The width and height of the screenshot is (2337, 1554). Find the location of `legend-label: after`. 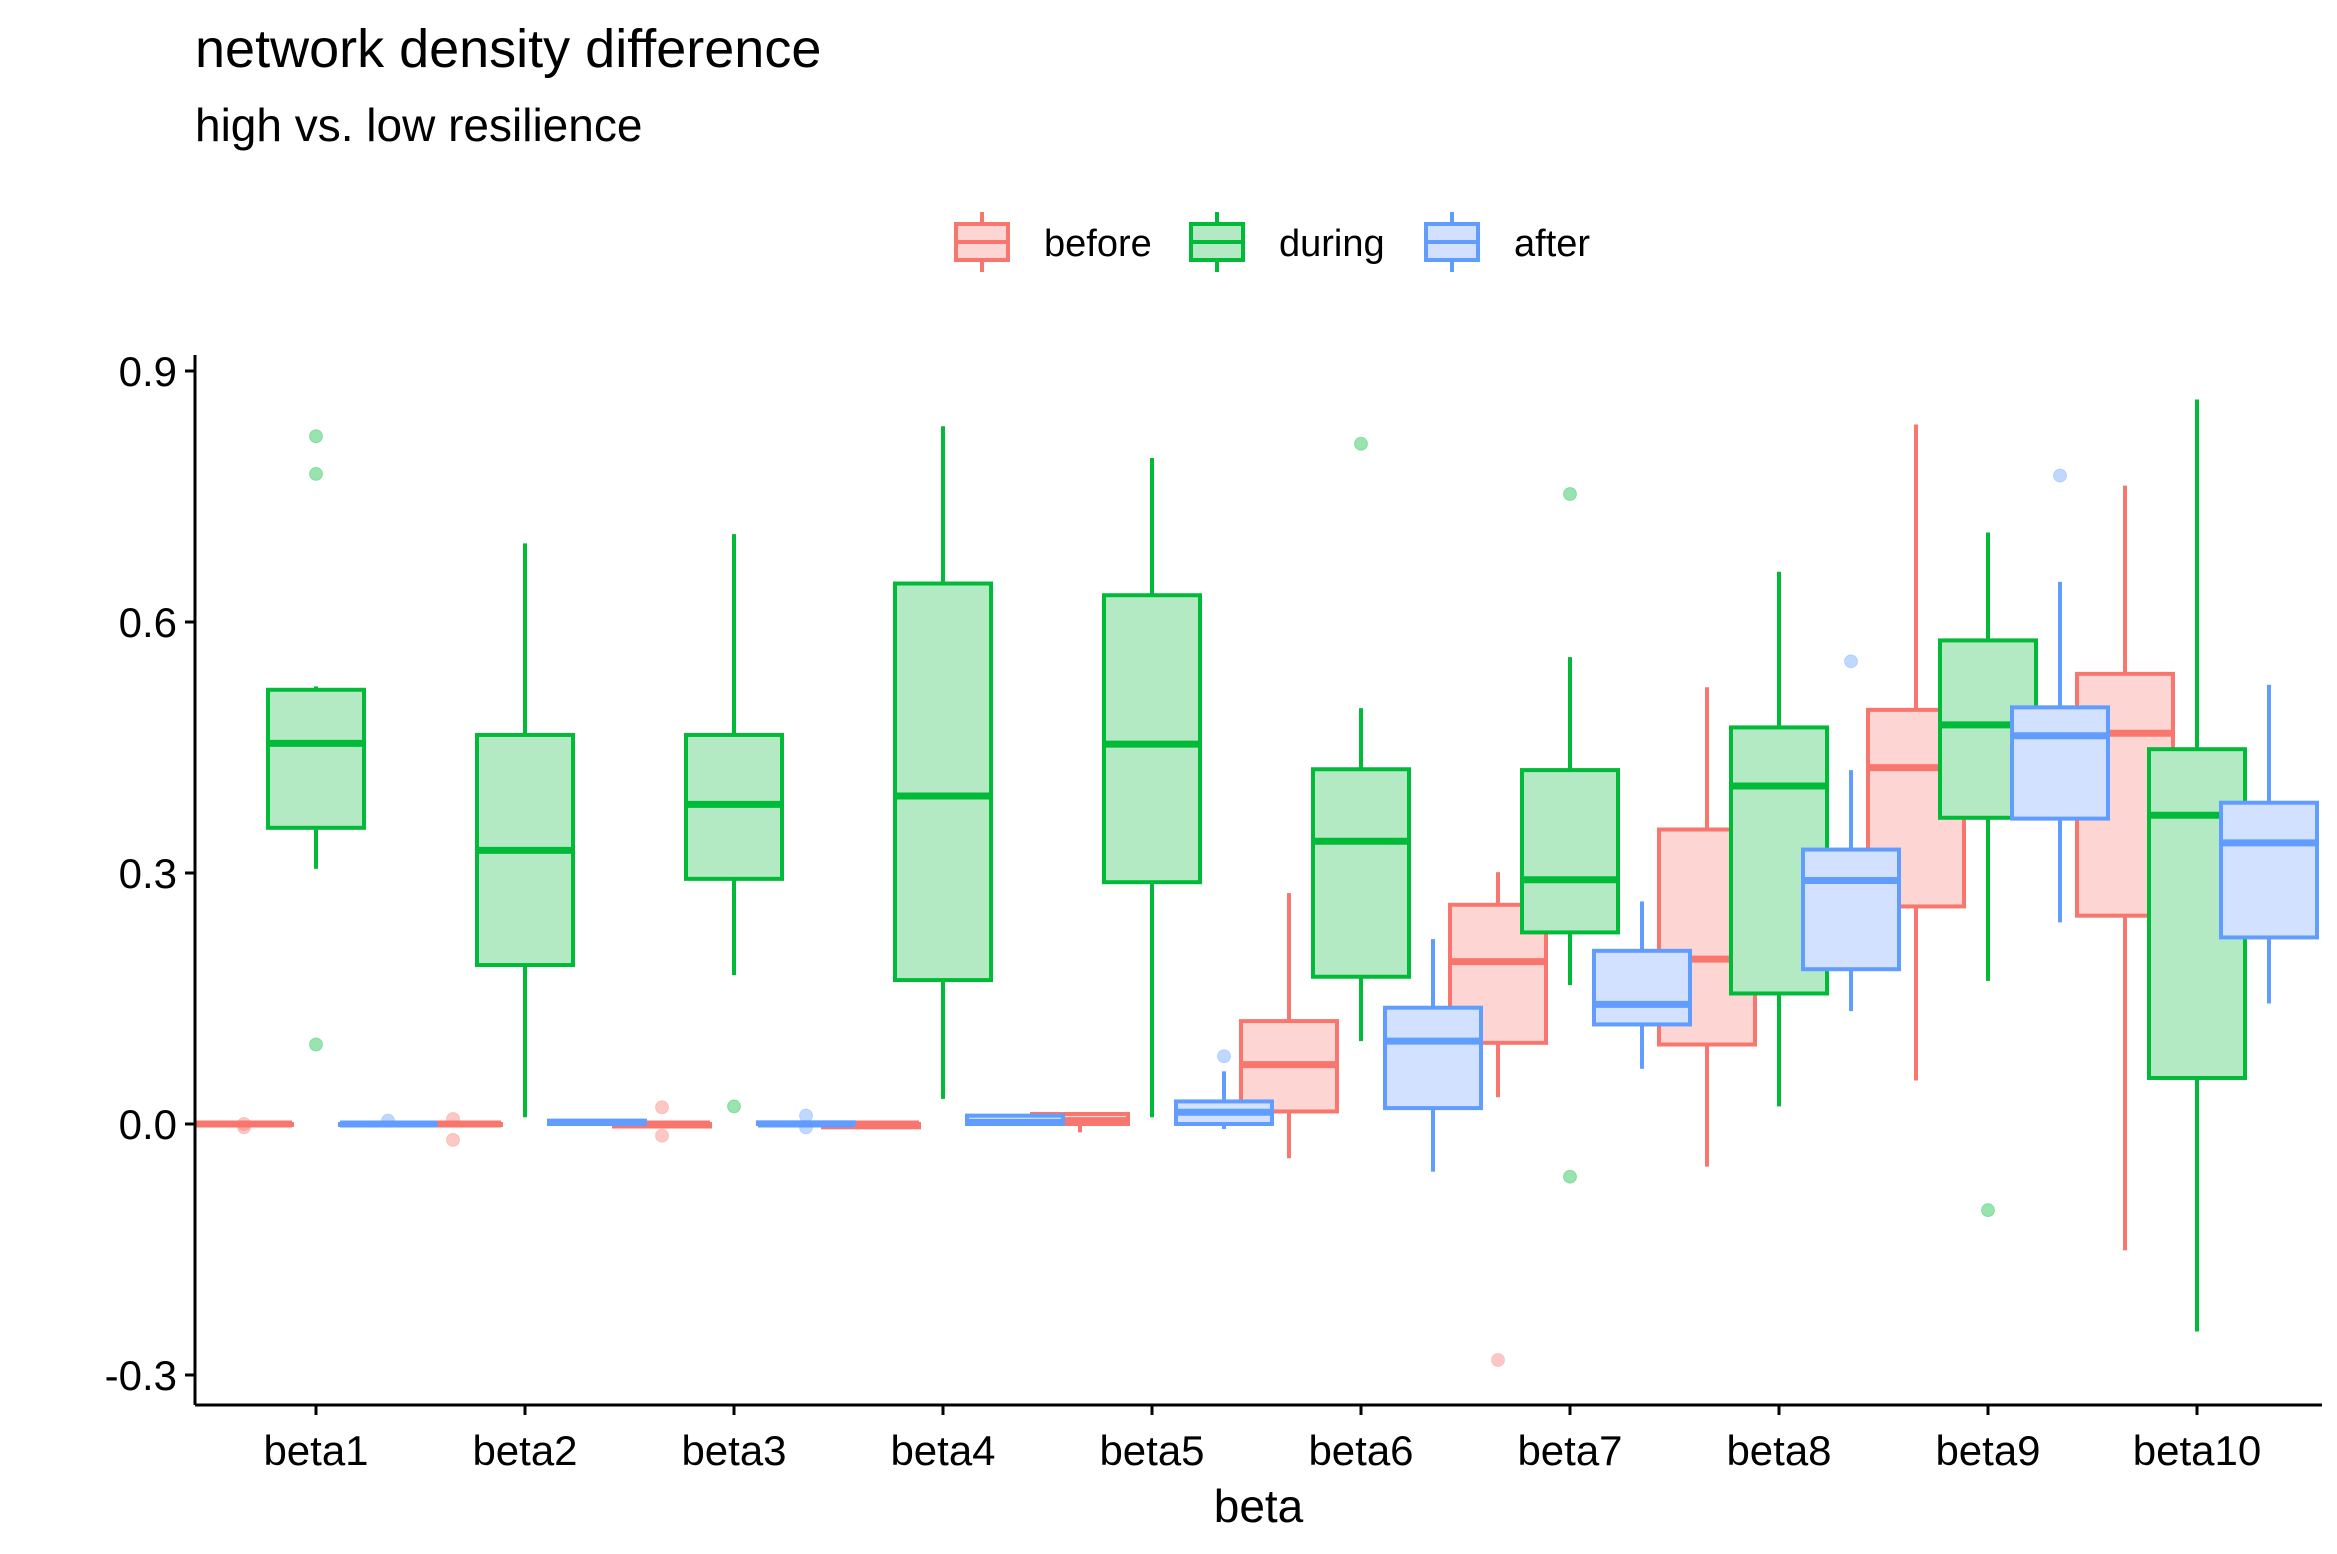

legend-label: after is located at coordinates (1552, 244).